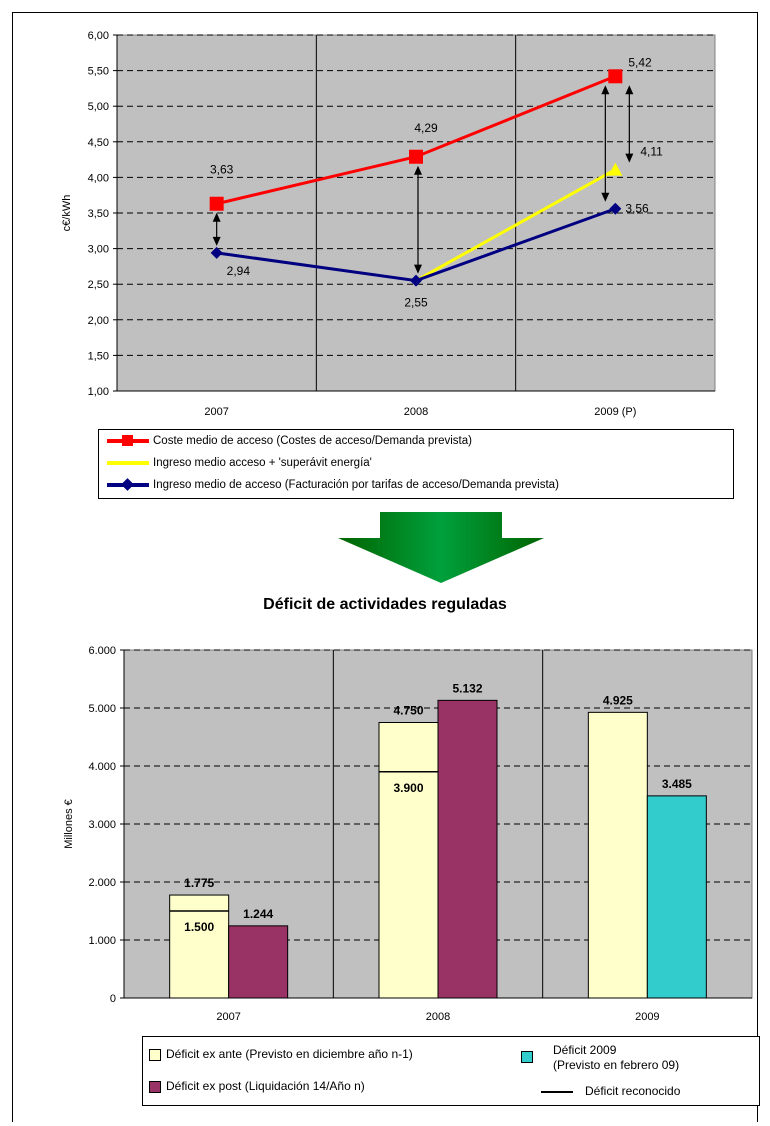  I want to click on y-tick-label: 3,00, so click(98, 250).